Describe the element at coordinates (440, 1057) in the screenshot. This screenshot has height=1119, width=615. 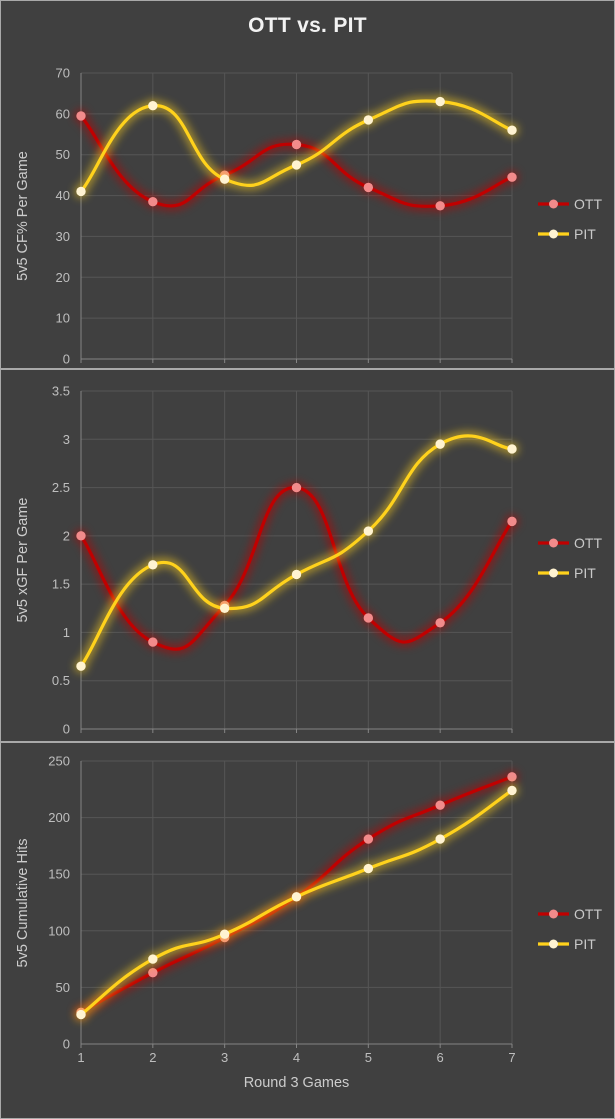
I see `x-tick-label: 6` at that location.